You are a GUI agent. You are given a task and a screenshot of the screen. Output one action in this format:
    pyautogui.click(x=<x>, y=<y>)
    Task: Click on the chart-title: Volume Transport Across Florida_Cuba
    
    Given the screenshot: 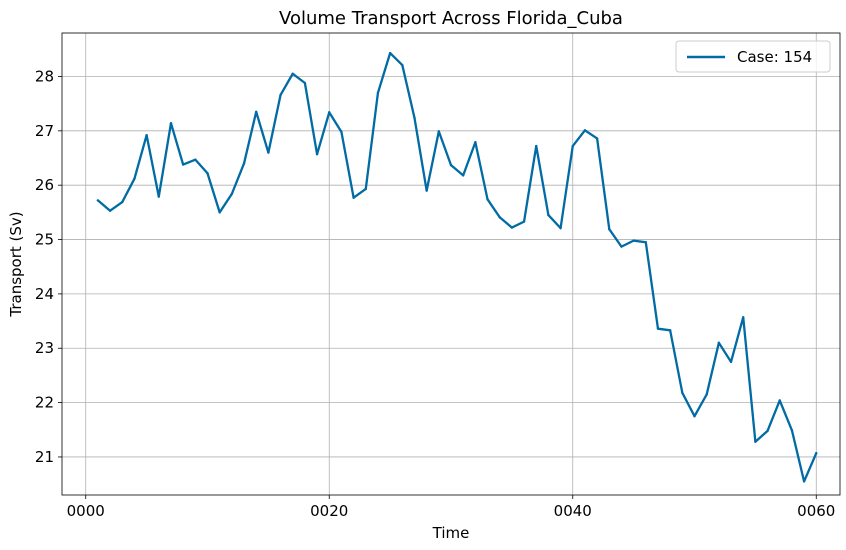 What is the action you would take?
    pyautogui.click(x=451, y=18)
    